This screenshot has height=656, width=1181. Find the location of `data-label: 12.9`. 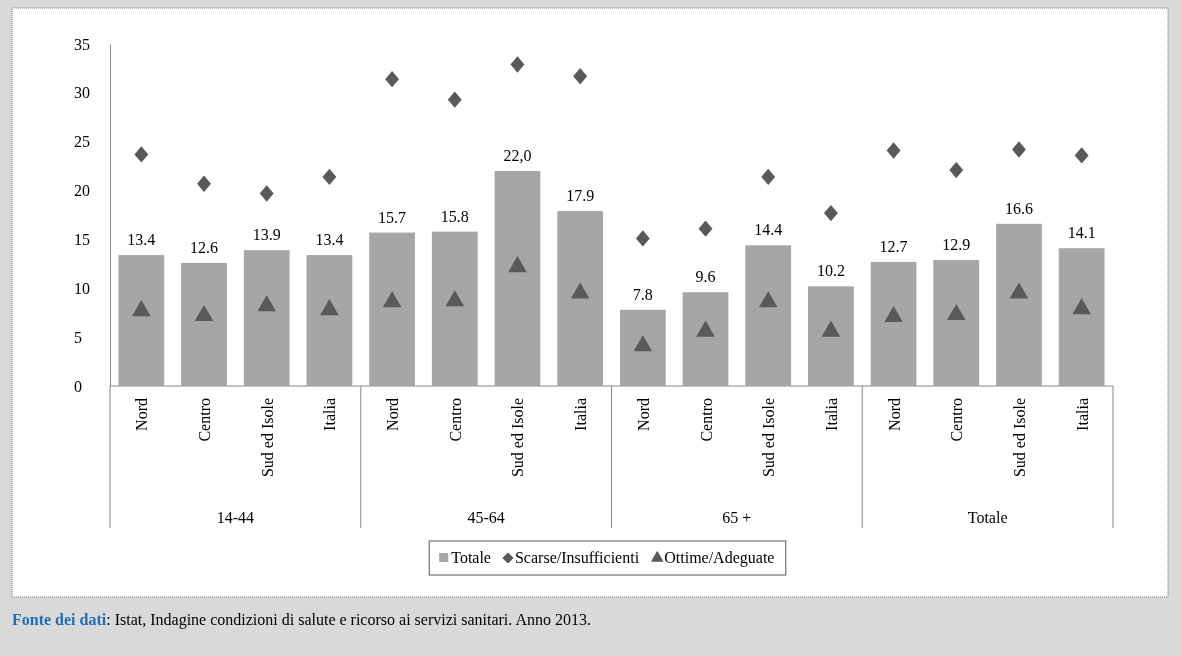

data-label: 12.9 is located at coordinates (956, 244).